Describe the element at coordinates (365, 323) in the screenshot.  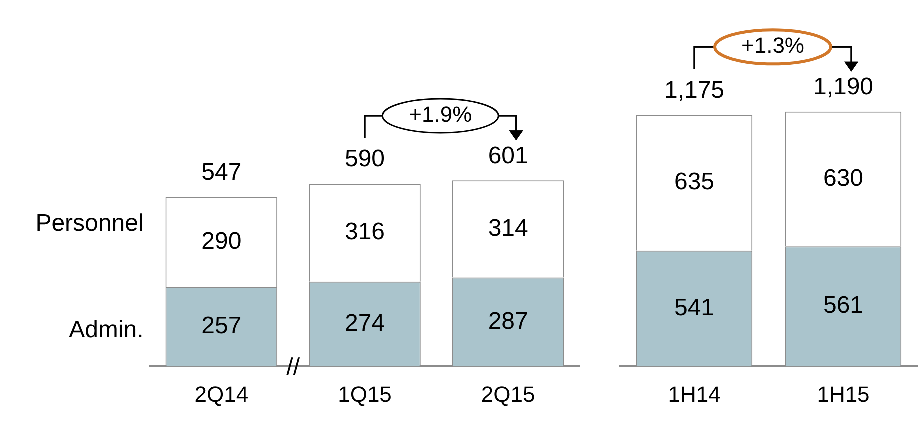
I see `data-label: 274` at that location.